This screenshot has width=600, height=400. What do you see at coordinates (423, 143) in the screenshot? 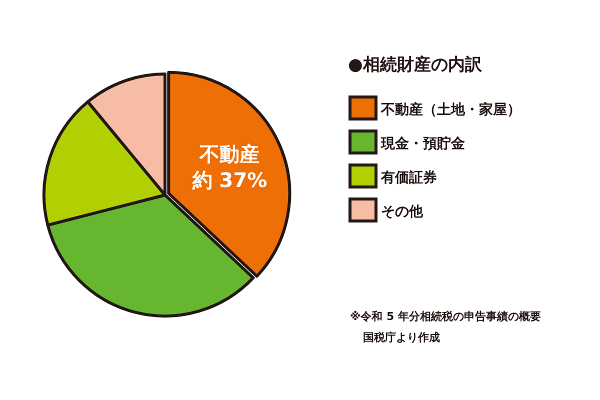
I see `legend-label: 現金・預貯金` at bounding box center [423, 143].